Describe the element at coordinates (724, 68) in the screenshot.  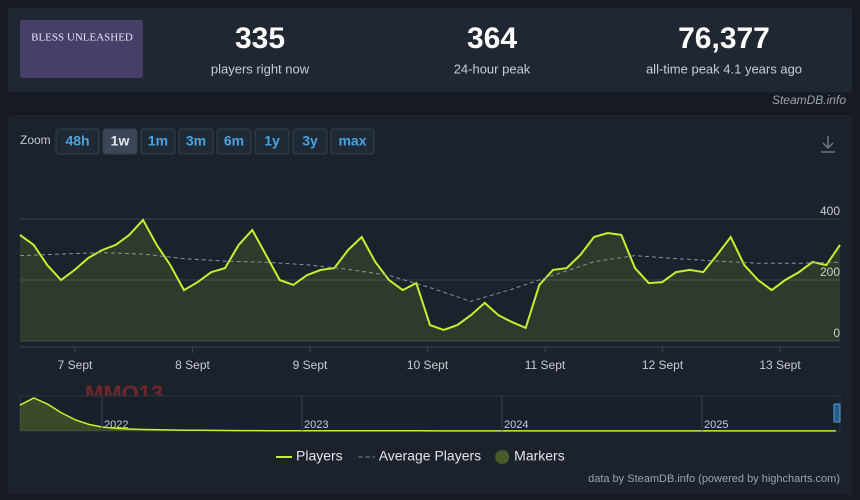
I see `stat-label: all-time peak 4.1 years ago` at that location.